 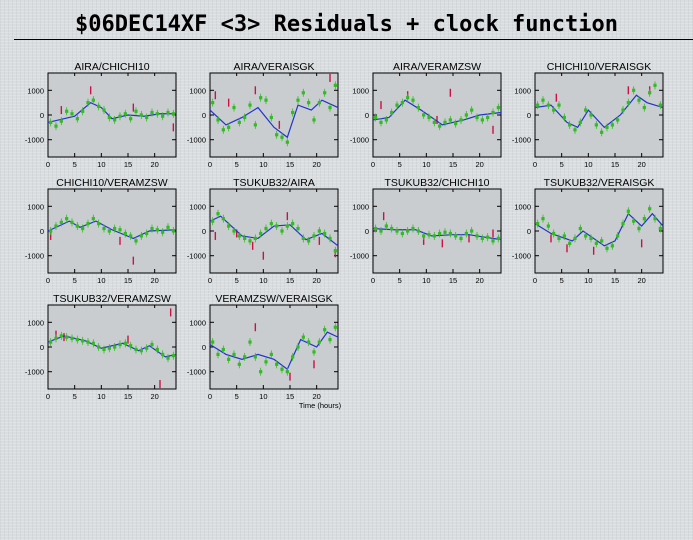 What do you see at coordinates (437, 67) in the screenshot?
I see `plot-title: AIRA/VERAMZSW` at bounding box center [437, 67].